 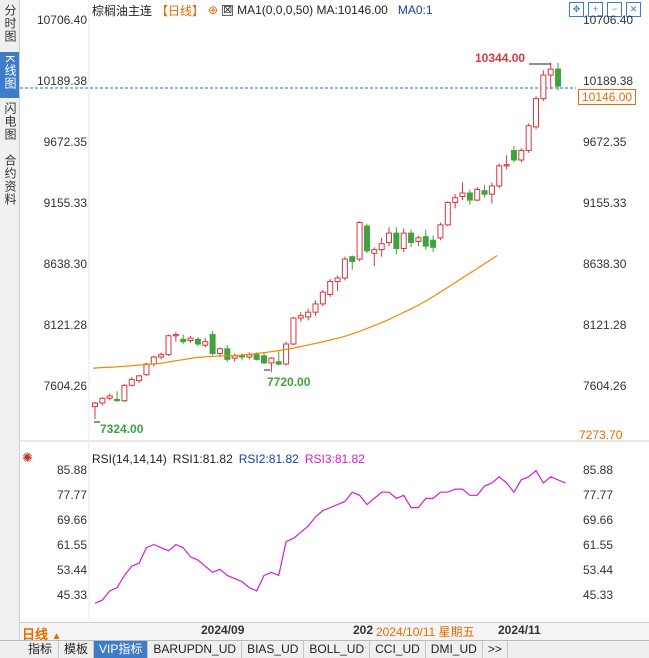 What do you see at coordinates (454, 649) in the screenshot?
I see `tab-dmi: DMI_UD` at bounding box center [454, 649].